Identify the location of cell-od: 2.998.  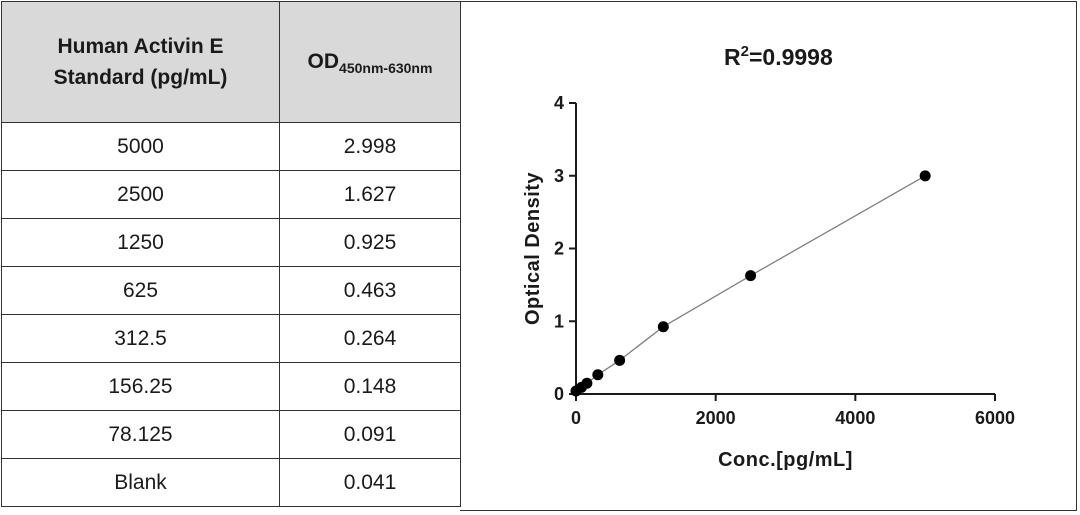
(370, 146).